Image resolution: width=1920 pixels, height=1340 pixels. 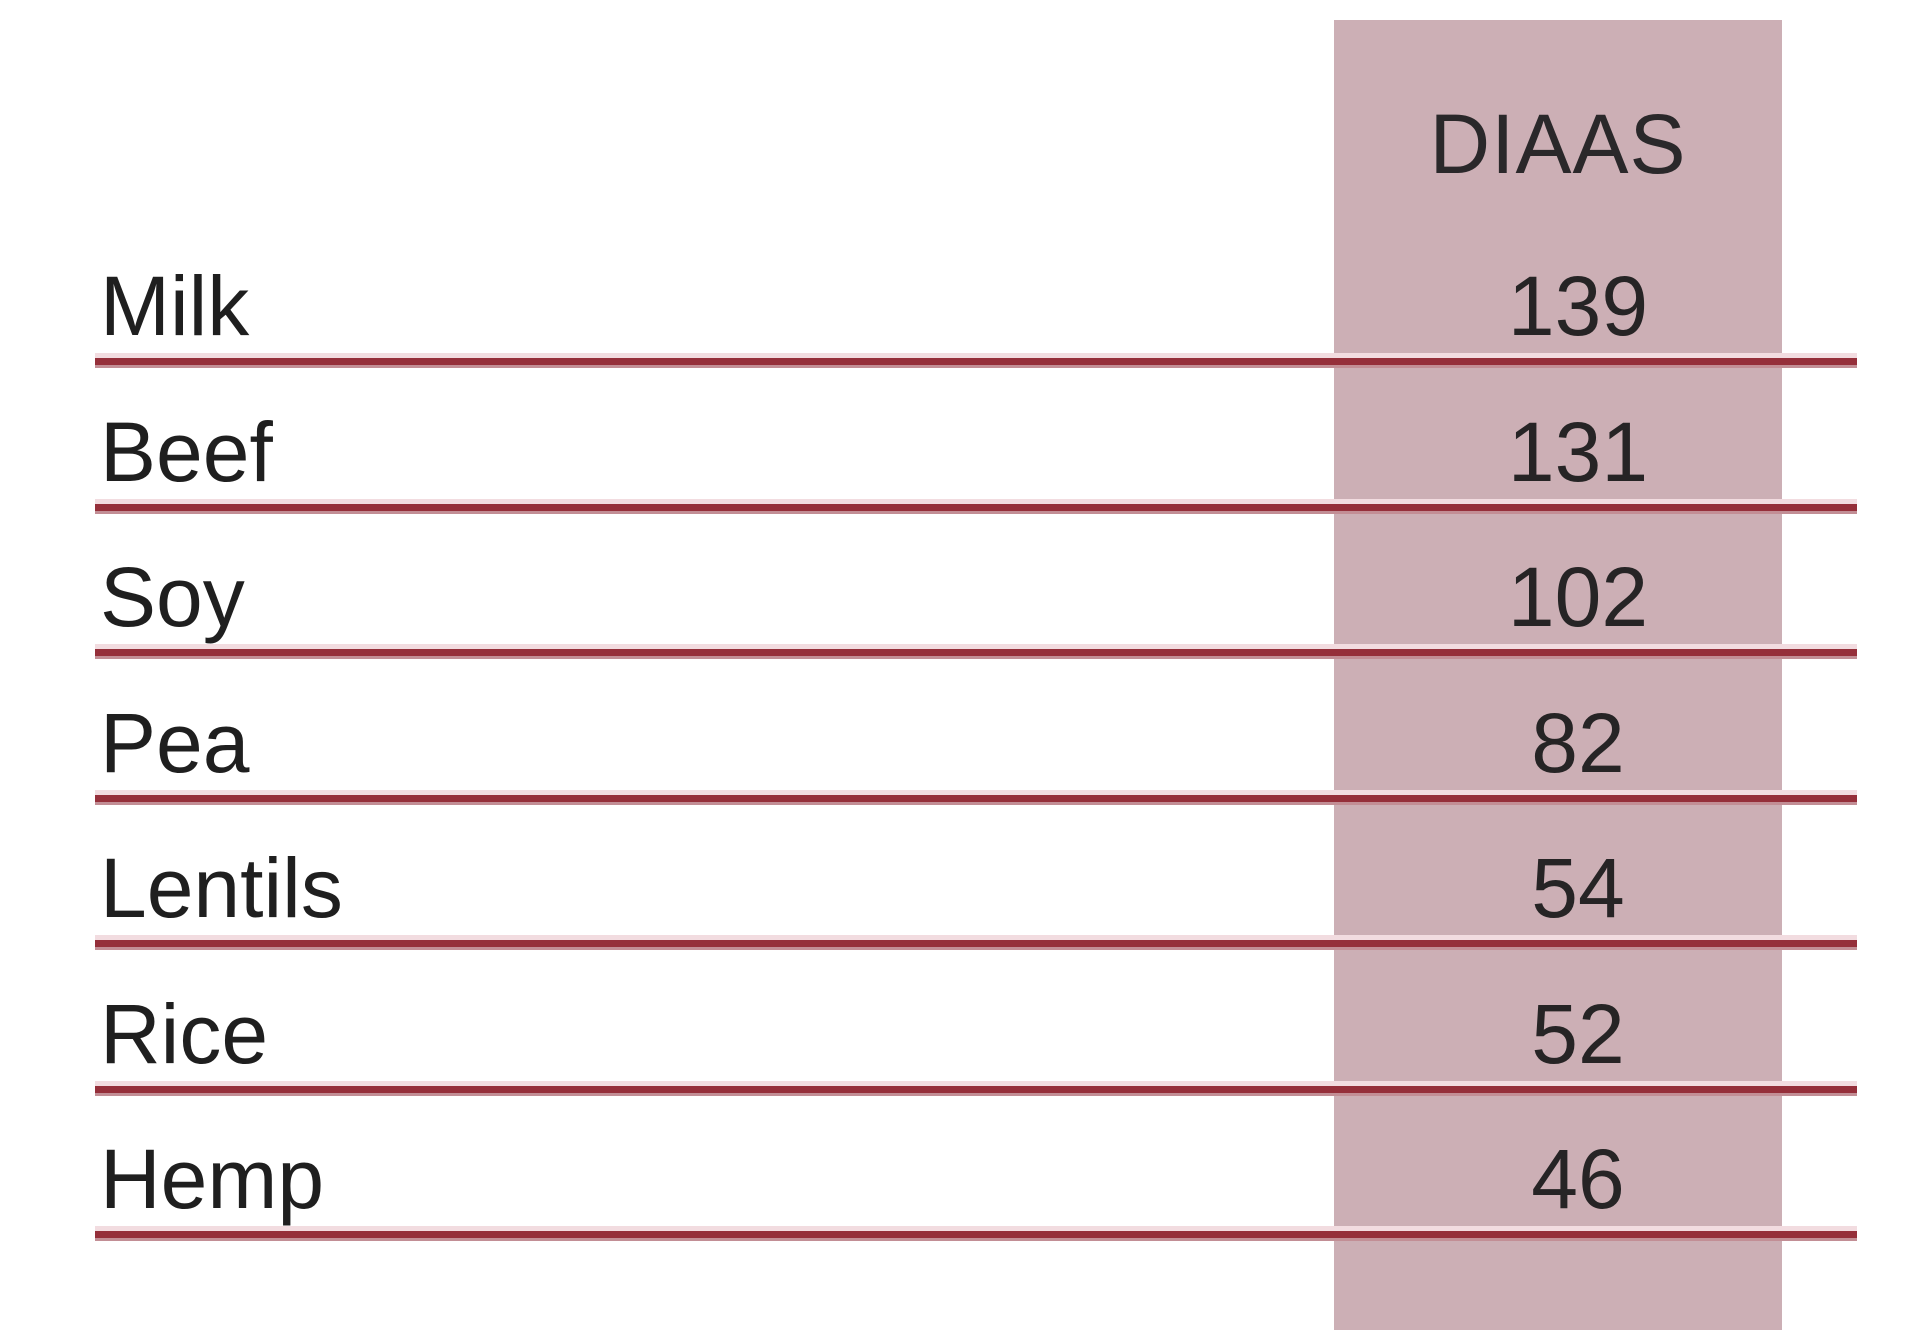 What do you see at coordinates (172, 597) in the screenshot?
I see `row-label: Soy` at bounding box center [172, 597].